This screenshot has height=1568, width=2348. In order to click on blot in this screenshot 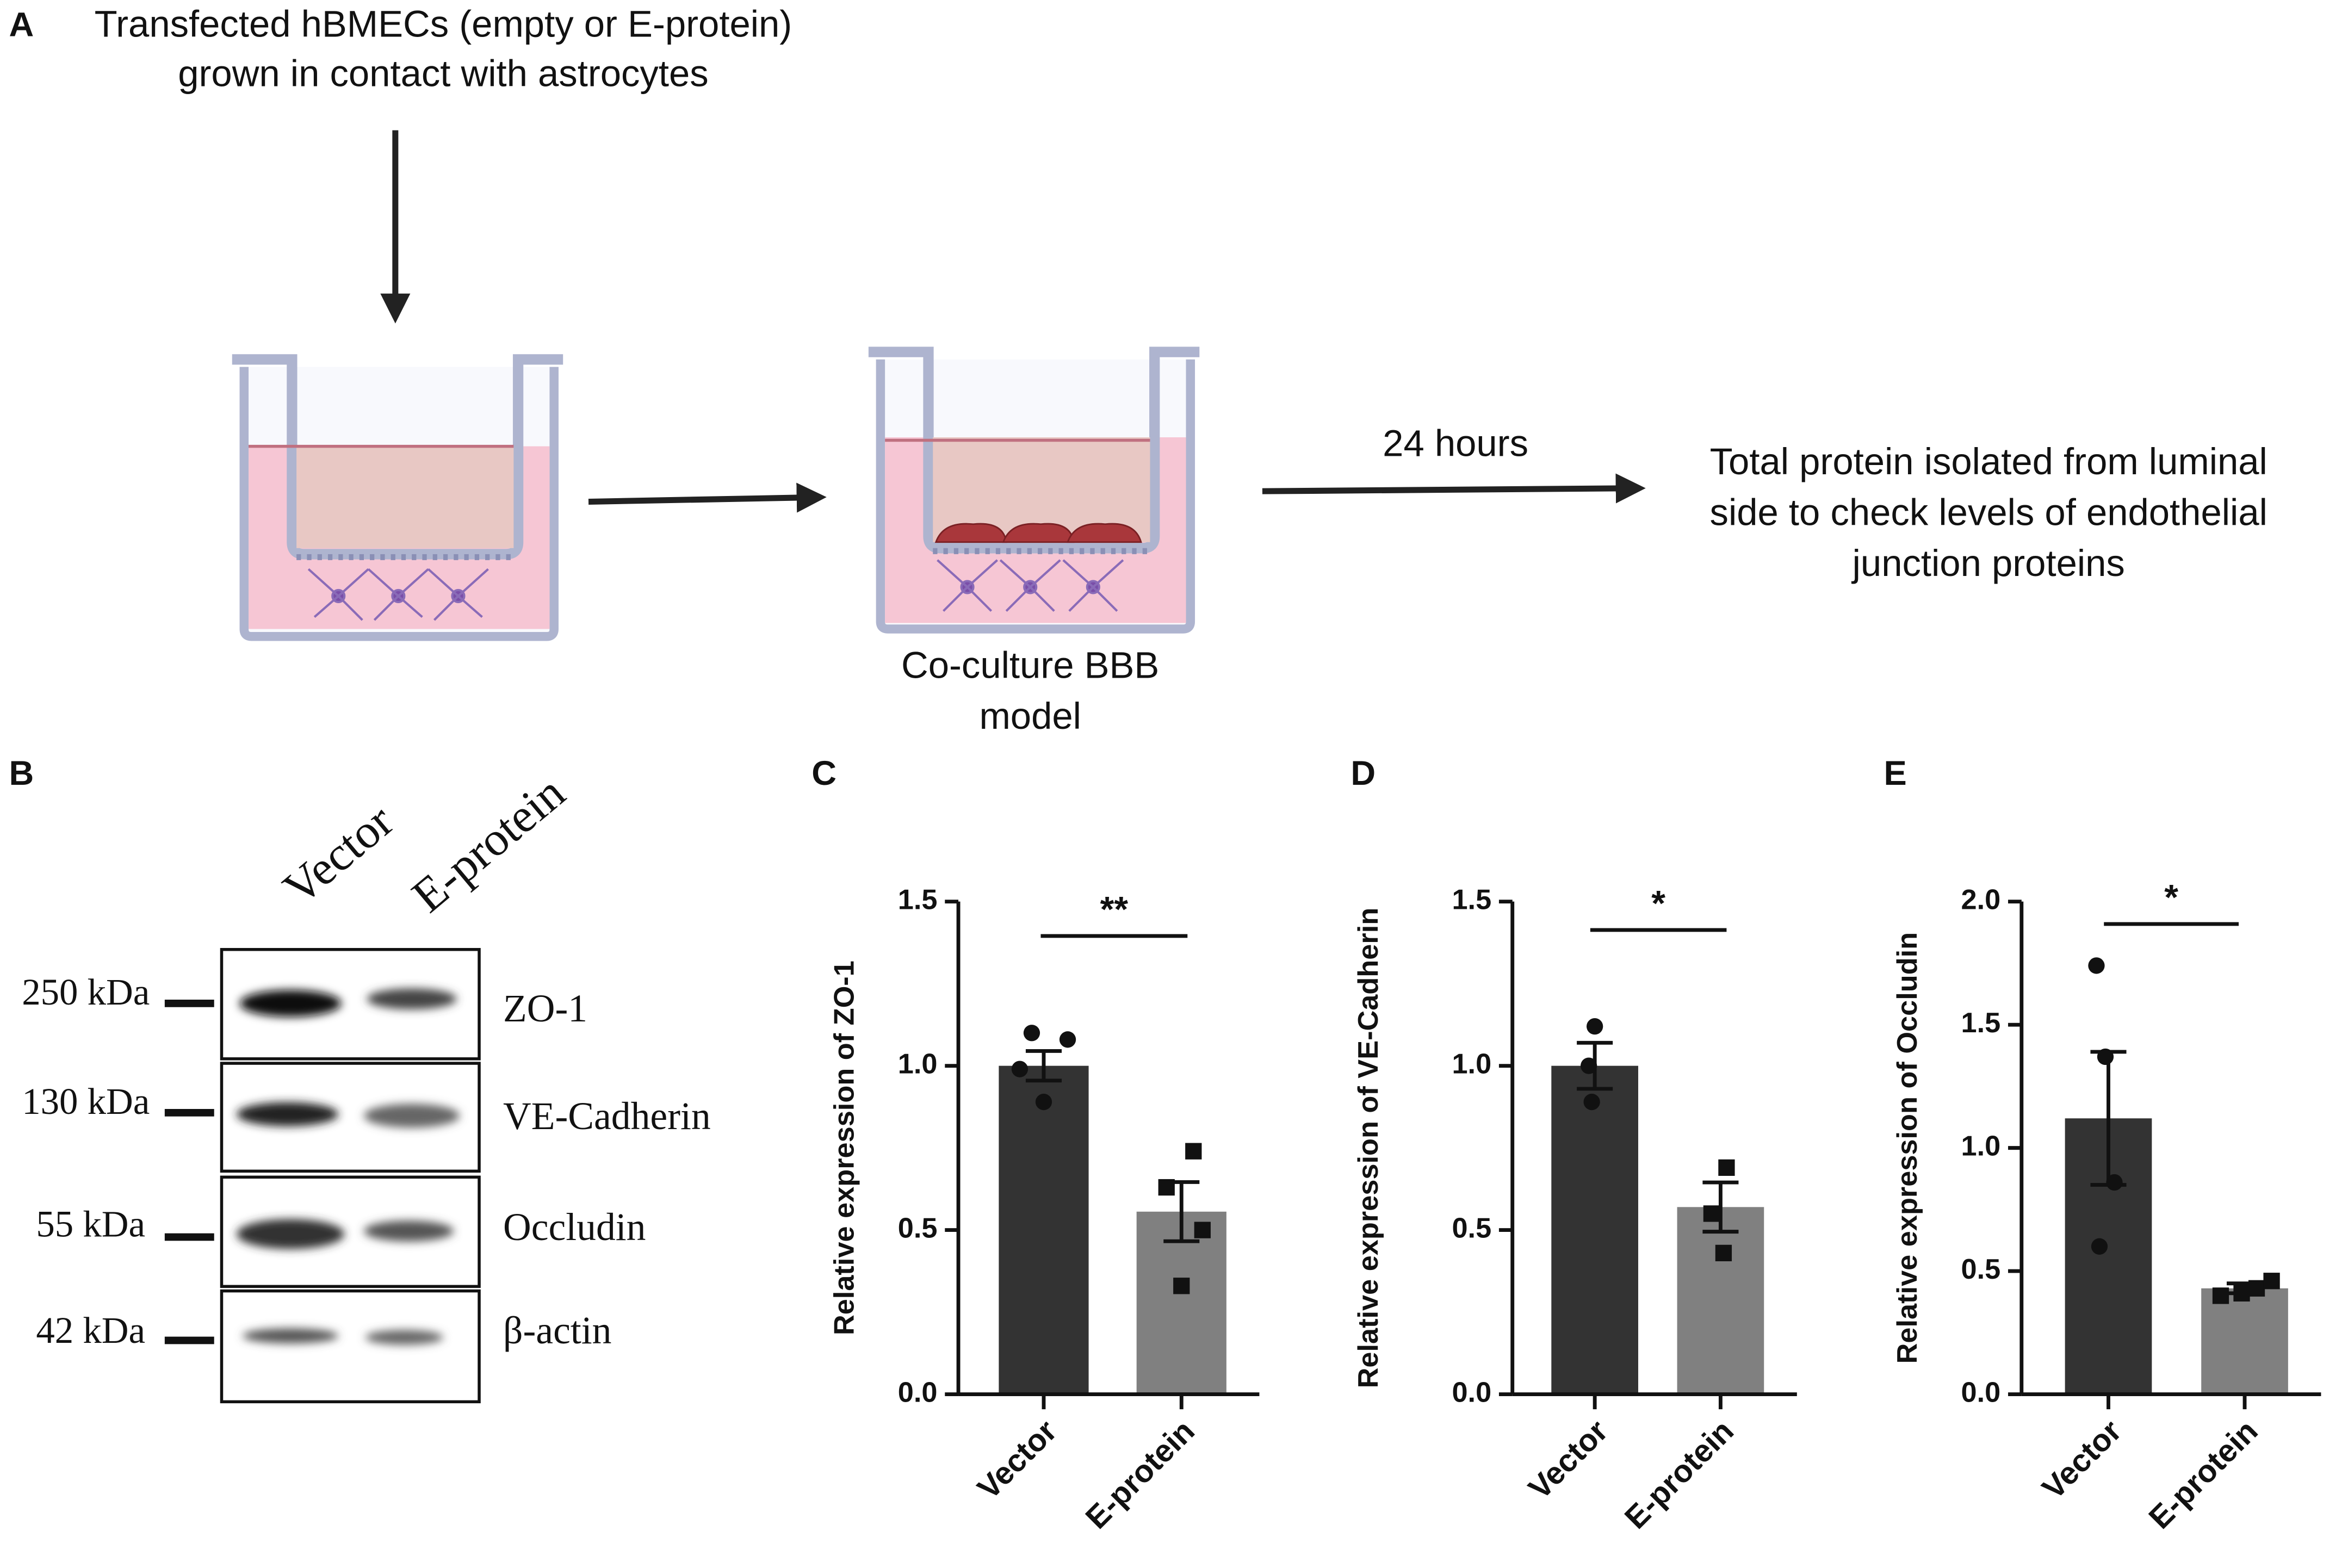, I will do `click(323, 1176)`.